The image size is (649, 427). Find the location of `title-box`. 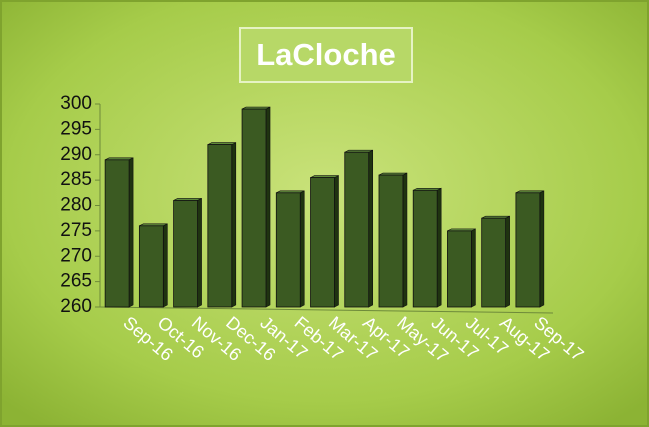

title-box is located at coordinates (326, 55).